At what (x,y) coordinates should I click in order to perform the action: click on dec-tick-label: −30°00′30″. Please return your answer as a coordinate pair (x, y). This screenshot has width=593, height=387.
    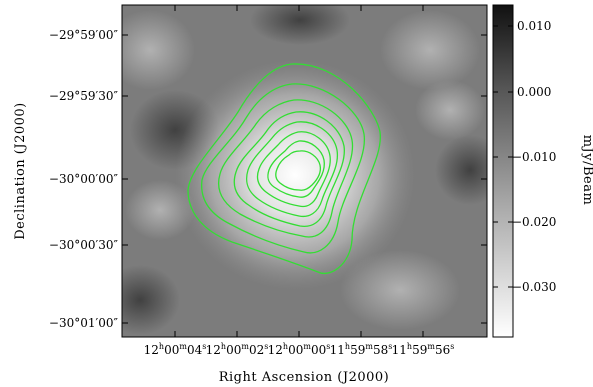
    Looking at the image, I should click on (84, 245).